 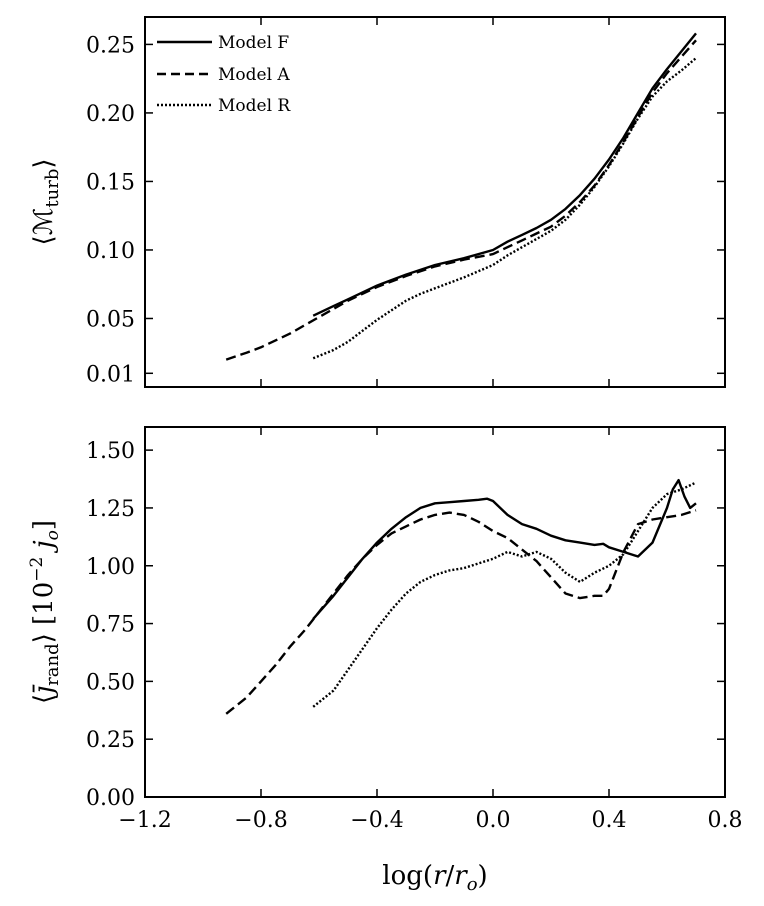 What do you see at coordinates (110, 451) in the screenshot?
I see `bottom-y-tick-label: 1.50` at bounding box center [110, 451].